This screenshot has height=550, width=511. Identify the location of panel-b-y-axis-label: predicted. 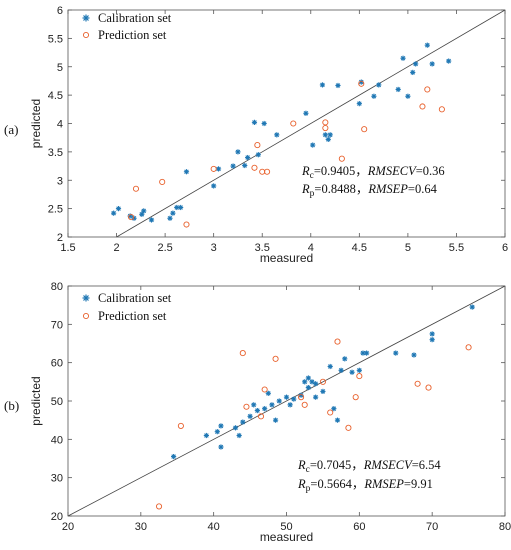
(36, 400).